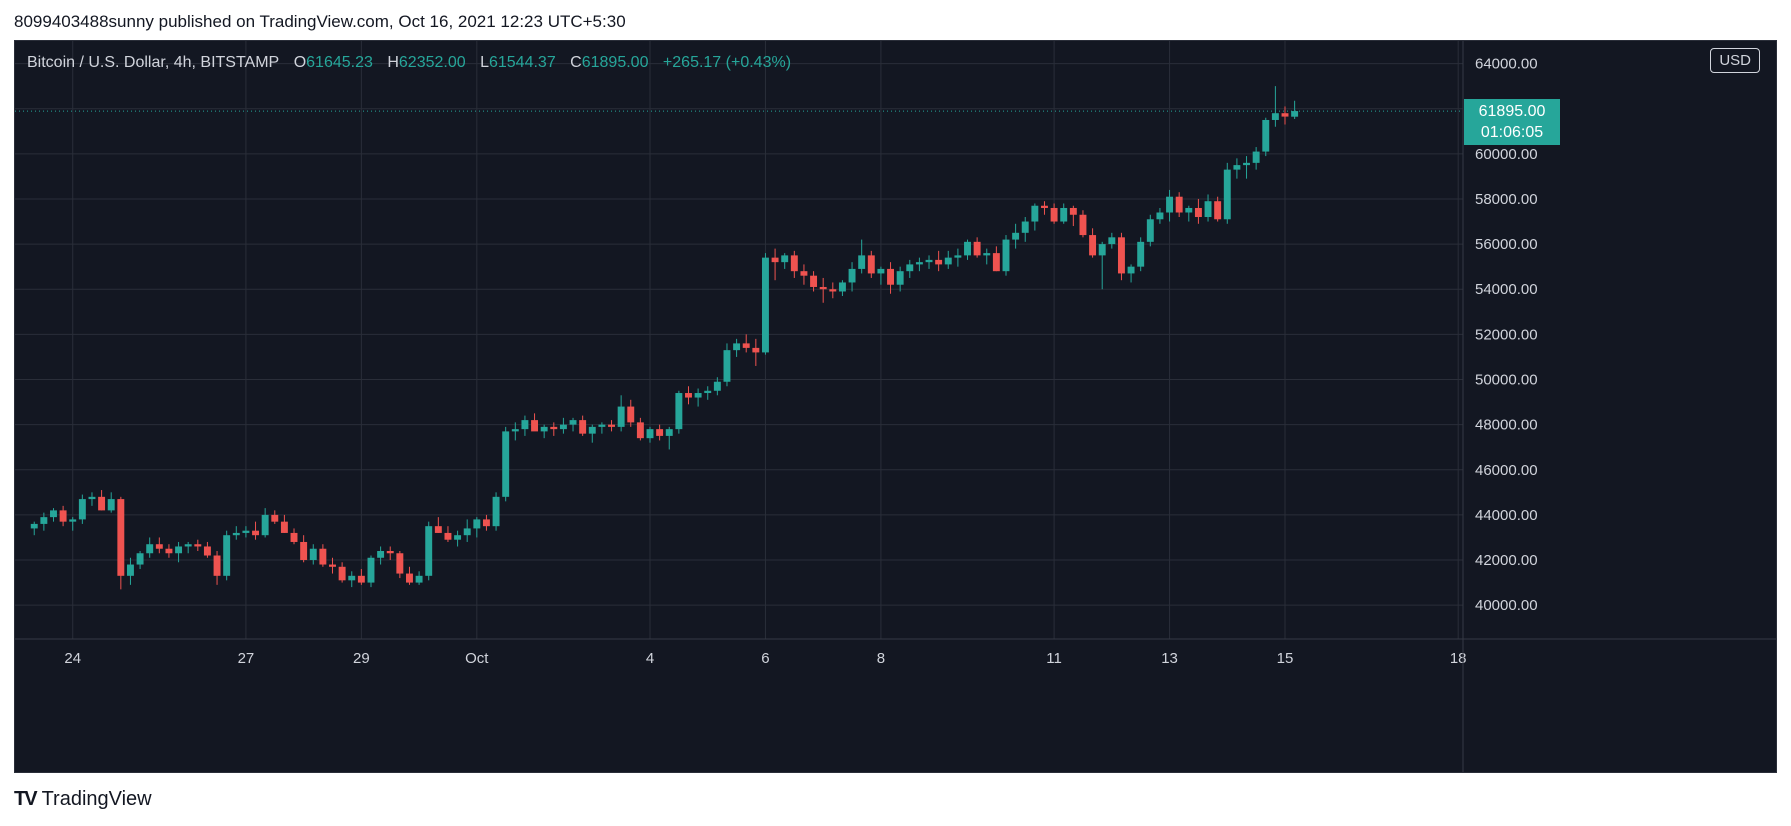  What do you see at coordinates (96, 799) in the screenshot?
I see `tradingview-wordmark: TradingView` at bounding box center [96, 799].